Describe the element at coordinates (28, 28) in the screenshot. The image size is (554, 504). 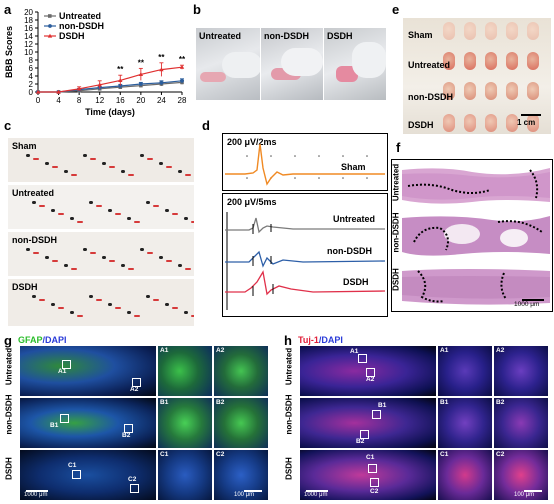
I see `y-tick-label: 16` at that location.